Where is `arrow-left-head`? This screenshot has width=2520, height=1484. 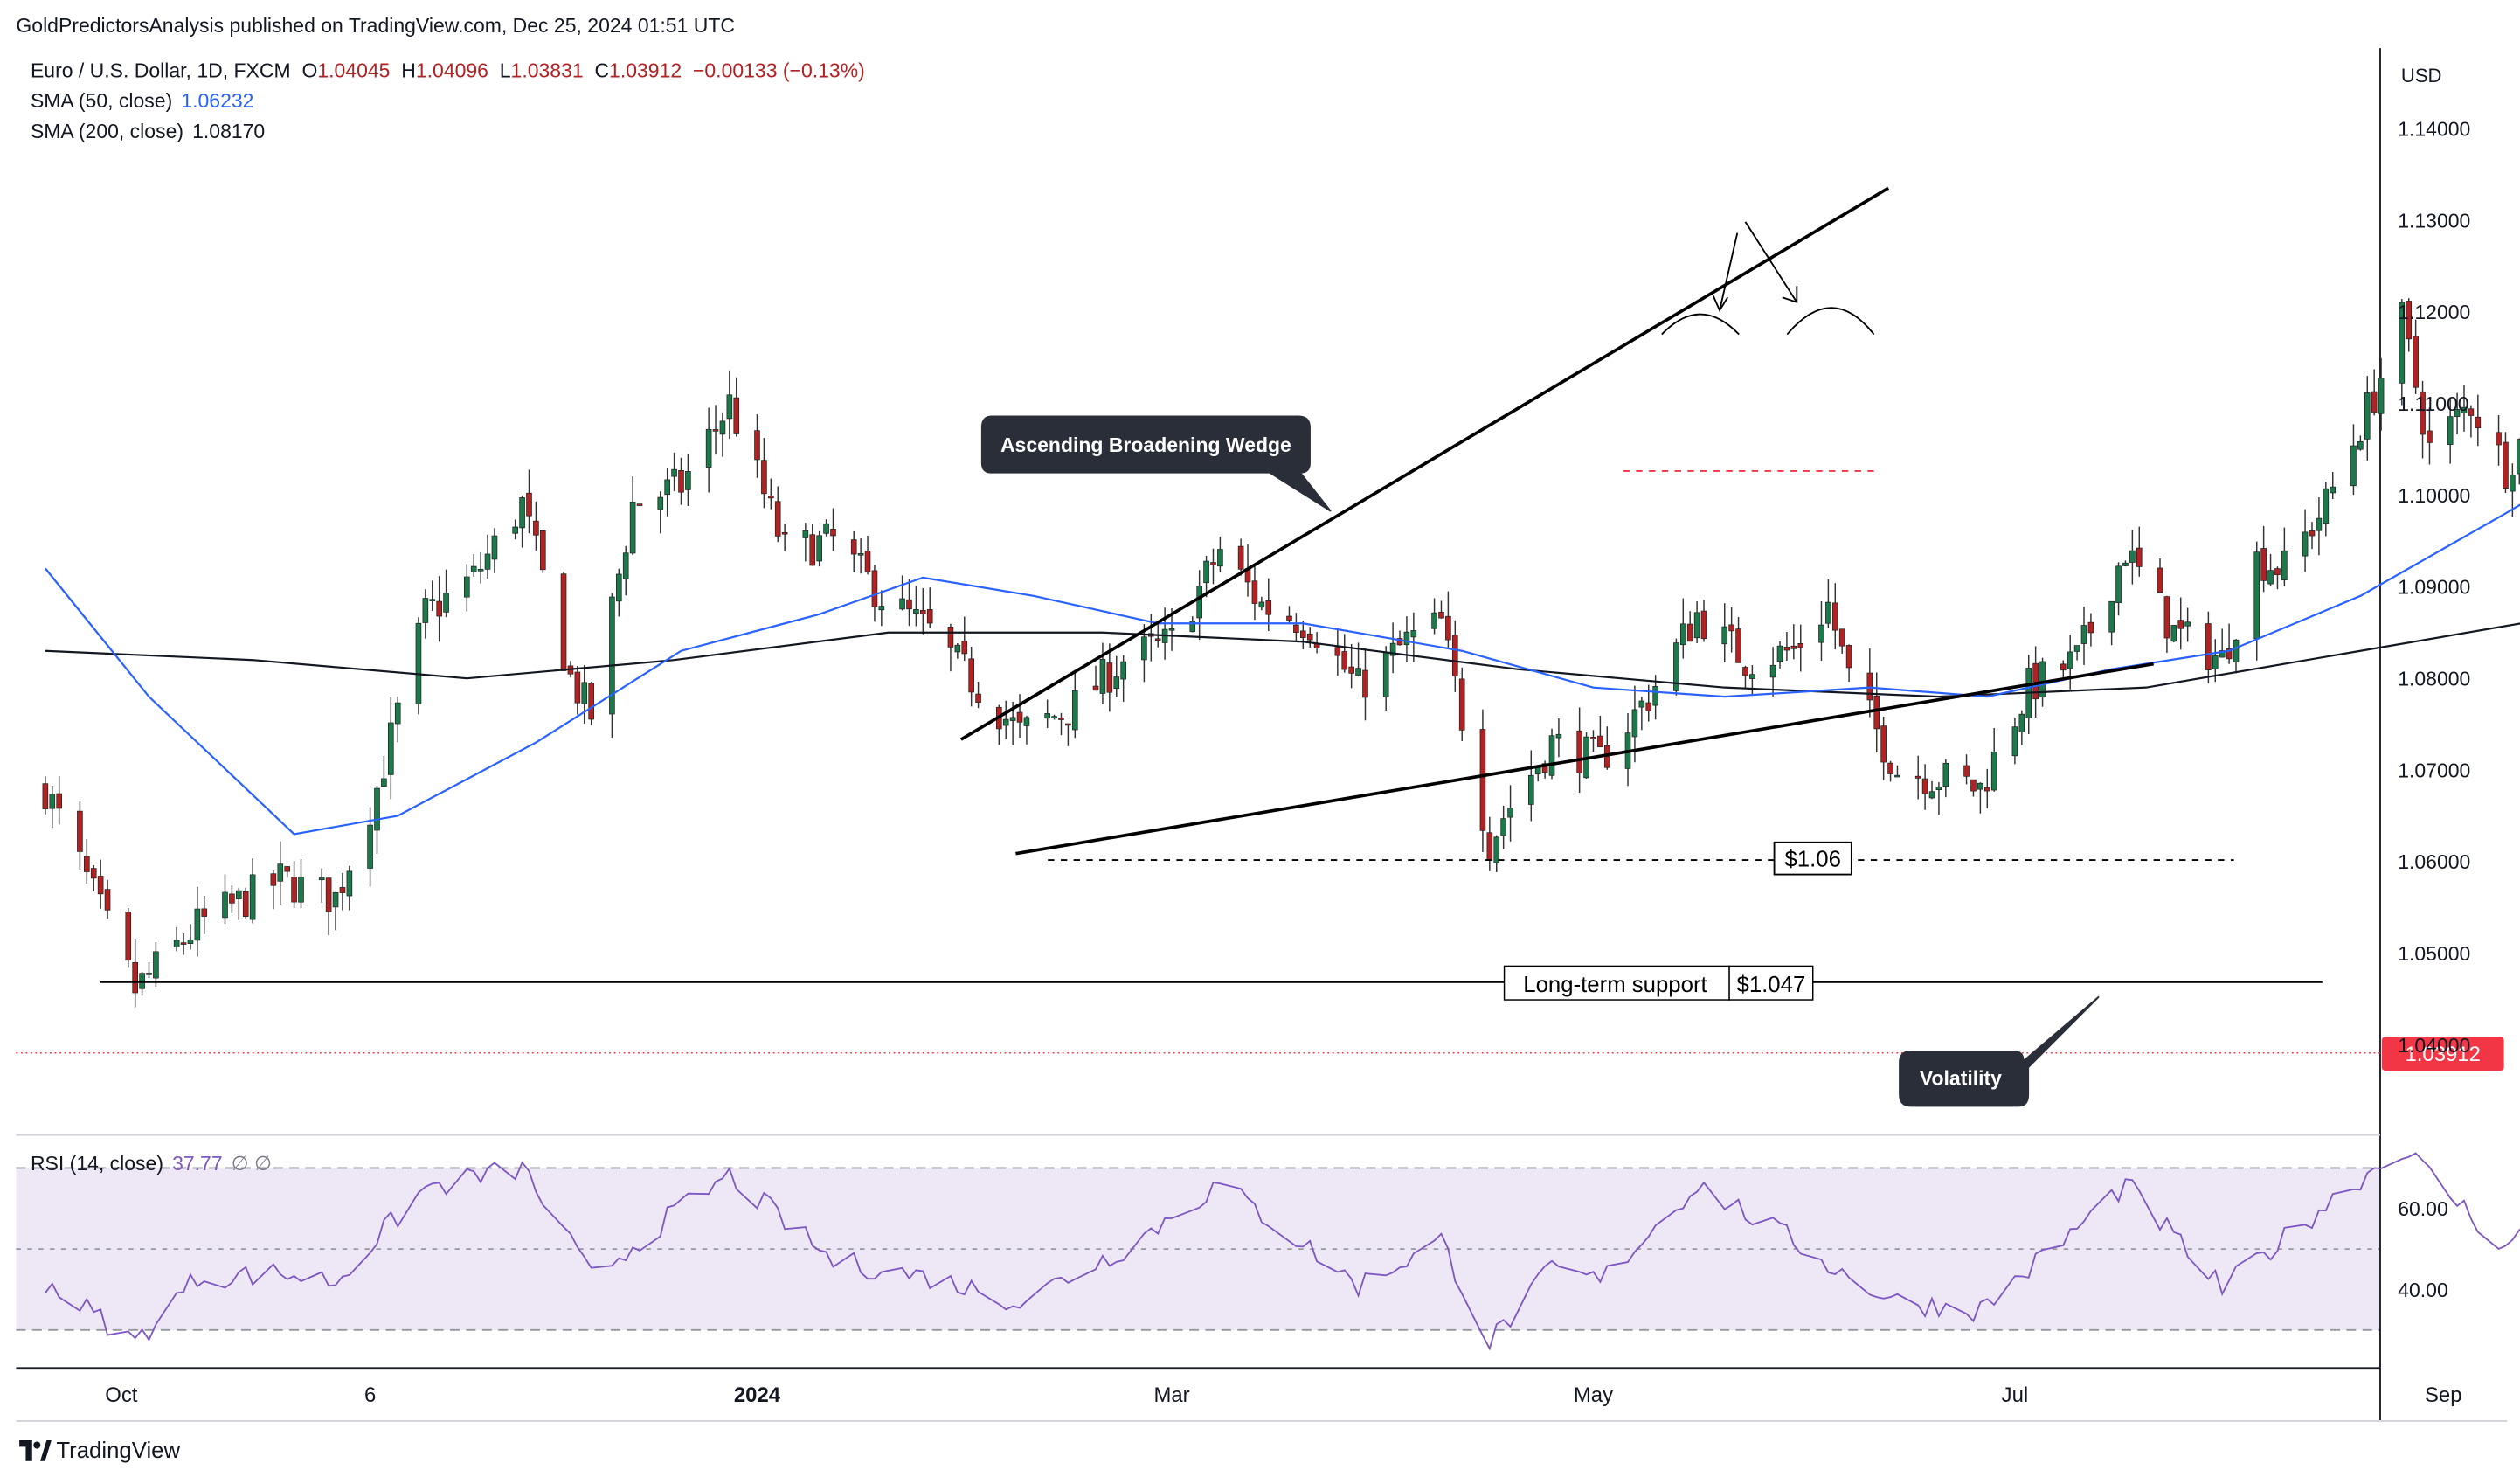 arrow-left-head is located at coordinates (1720, 303).